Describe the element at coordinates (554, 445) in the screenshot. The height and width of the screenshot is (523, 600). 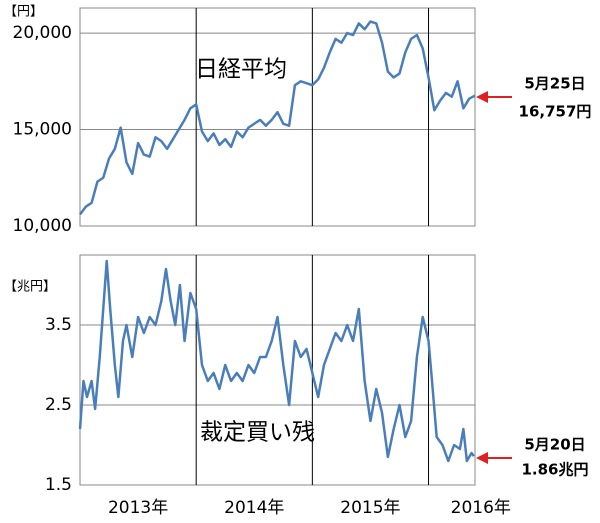
I see `annotation-date: 5月20日` at that location.